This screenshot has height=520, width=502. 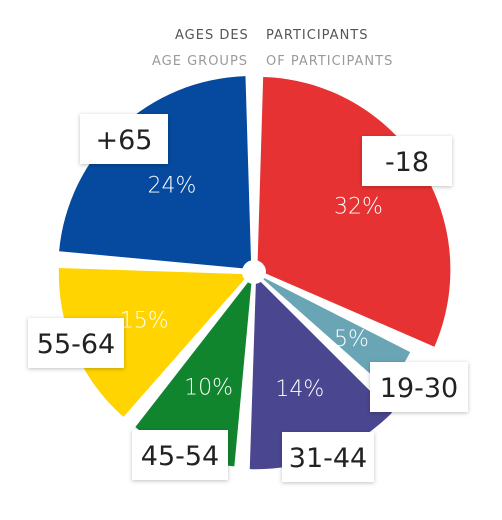 I want to click on category-label-+65: +65, so click(x=124, y=139).